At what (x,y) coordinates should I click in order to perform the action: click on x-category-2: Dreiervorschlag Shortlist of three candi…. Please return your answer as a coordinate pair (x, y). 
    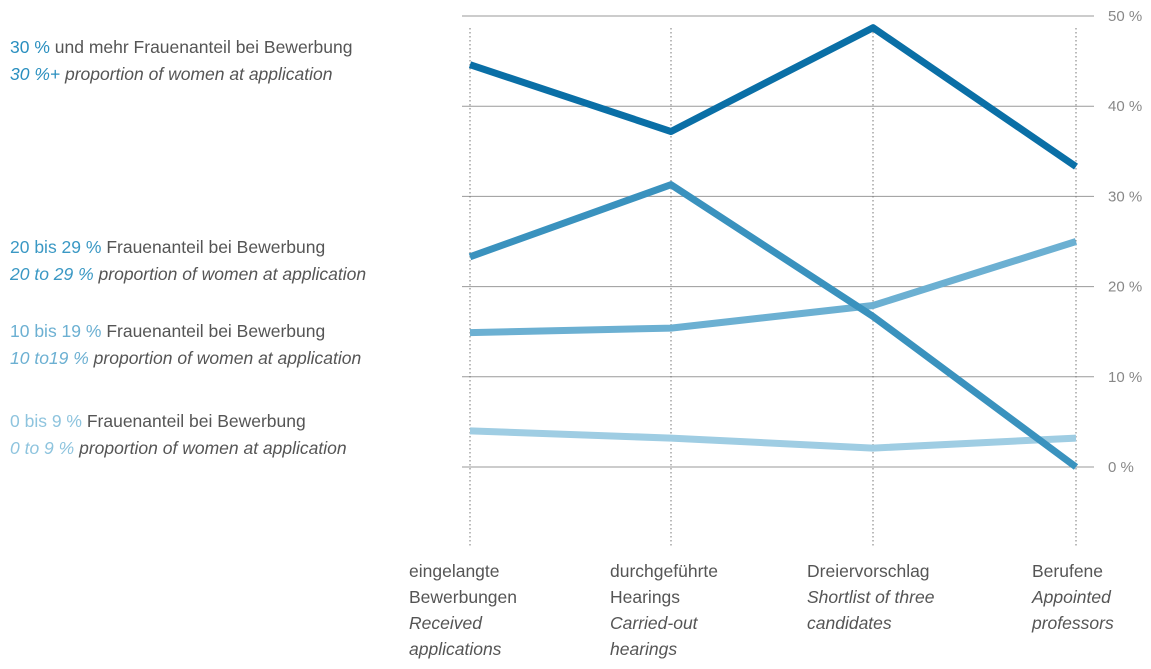
    Looking at the image, I should click on (871, 597).